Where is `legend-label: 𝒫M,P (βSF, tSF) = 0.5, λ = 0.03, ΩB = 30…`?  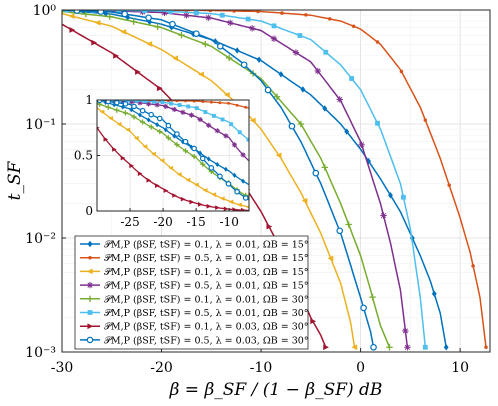 legend-label: 𝒫M,P (βSF, tSF) = 0.5, λ = 0.03, ΩB = 30… is located at coordinates (206, 340).